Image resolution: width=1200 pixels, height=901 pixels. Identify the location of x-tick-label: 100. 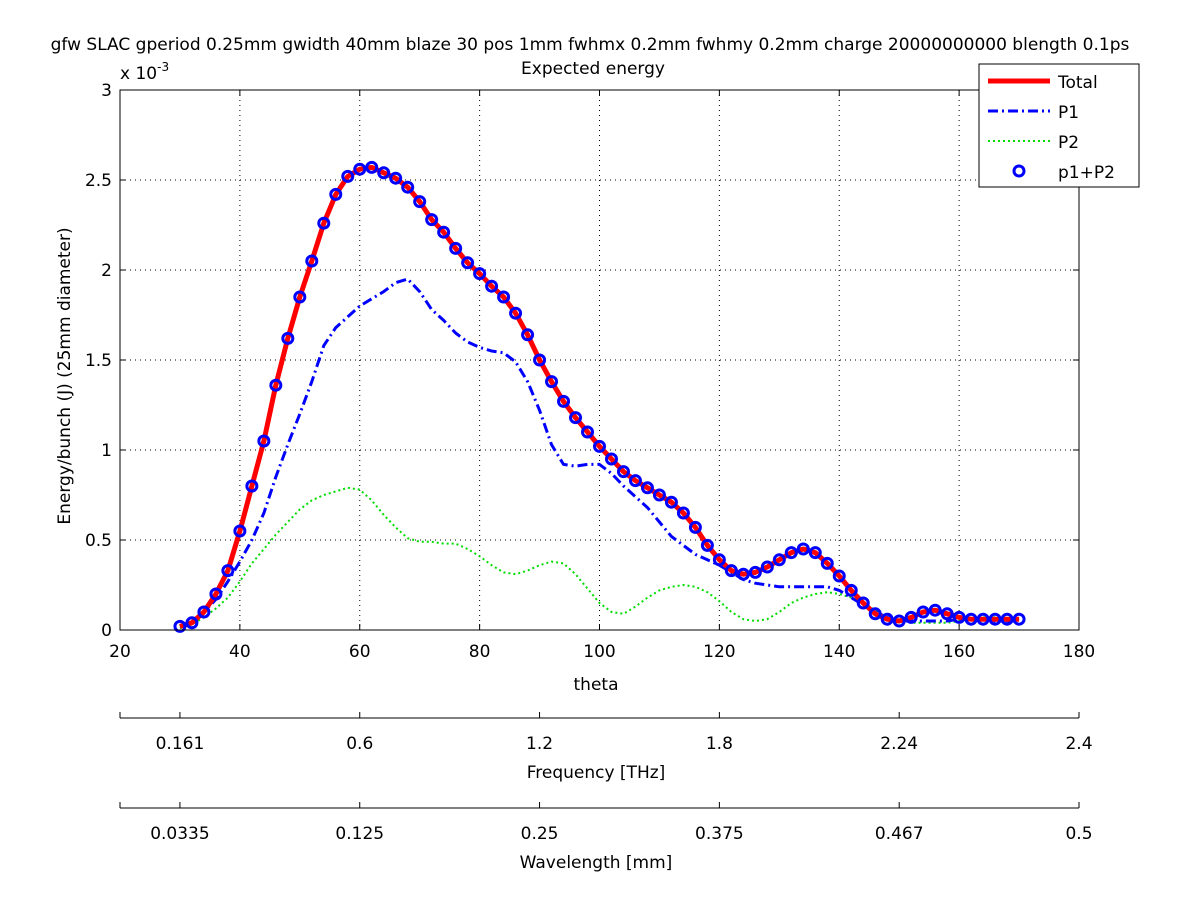
(599, 652).